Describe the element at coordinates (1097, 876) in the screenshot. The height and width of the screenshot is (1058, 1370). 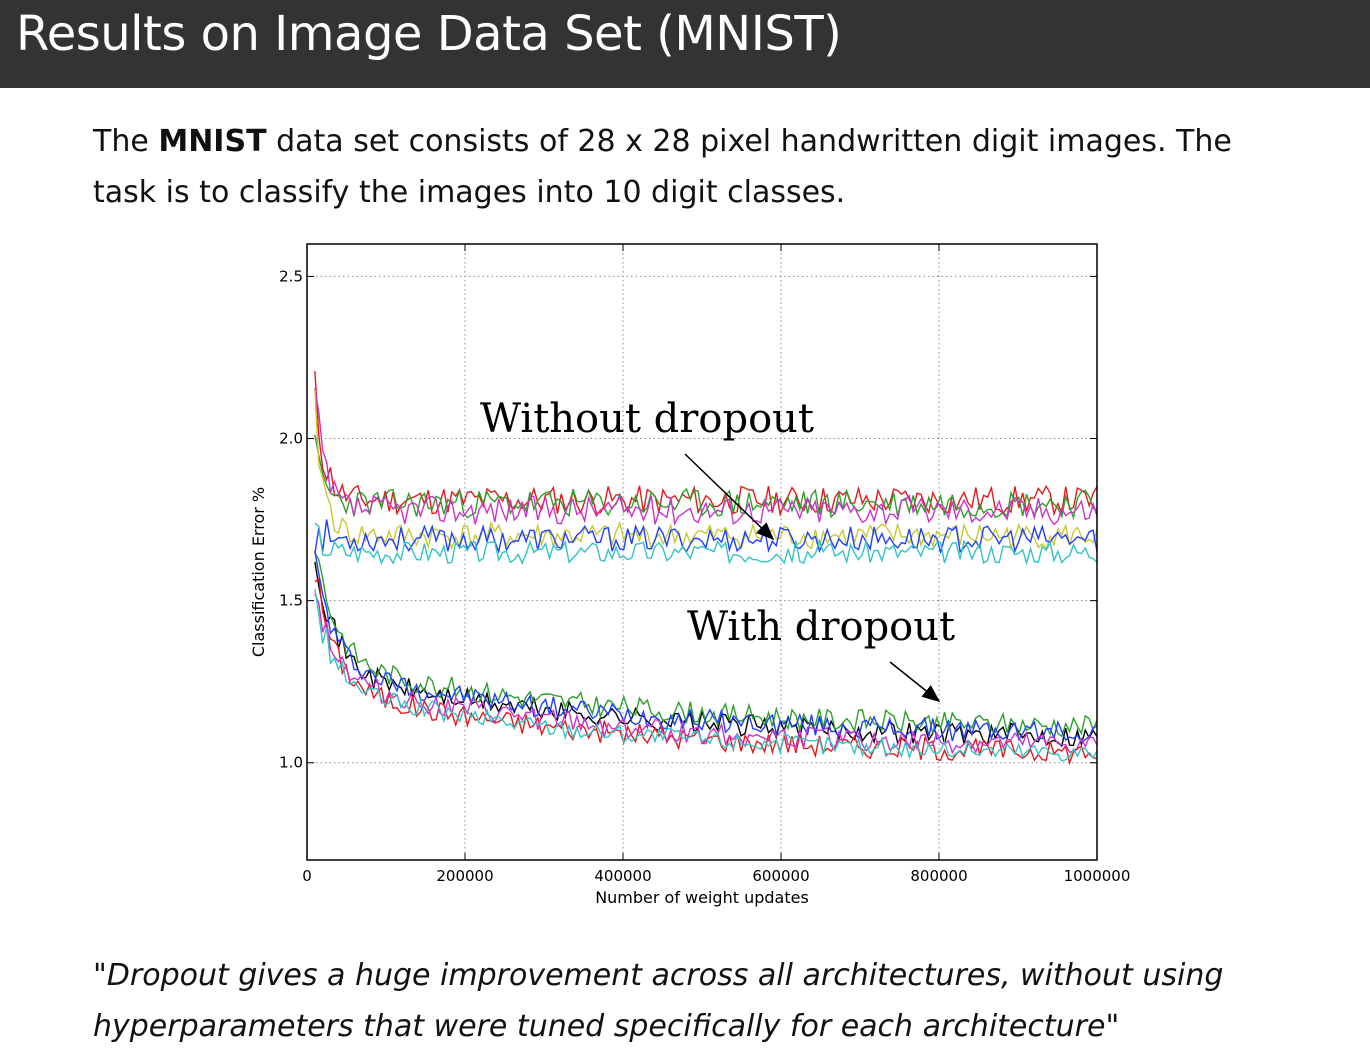
I see `x-tick-label: 1000000` at that location.